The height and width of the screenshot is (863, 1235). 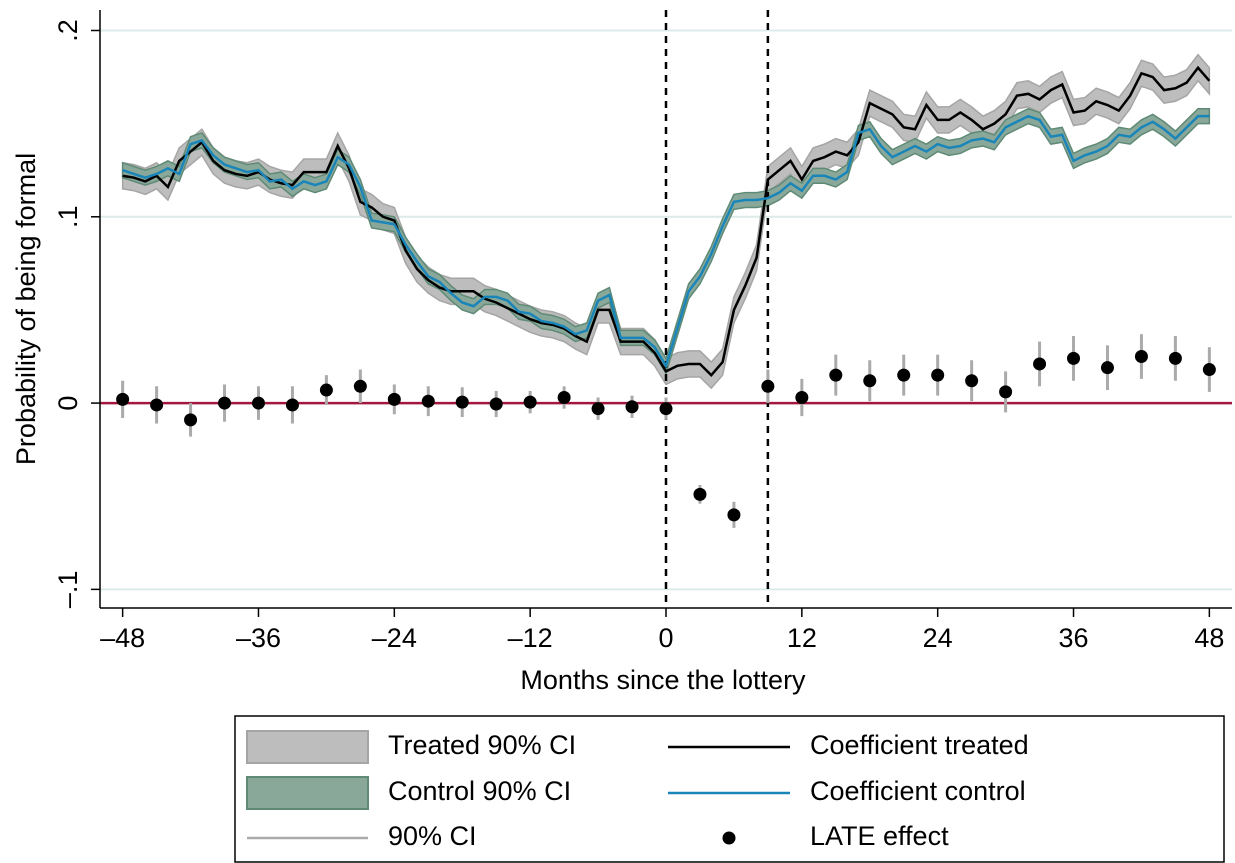 What do you see at coordinates (1073, 638) in the screenshot?
I see `x-tick-label: 36` at bounding box center [1073, 638].